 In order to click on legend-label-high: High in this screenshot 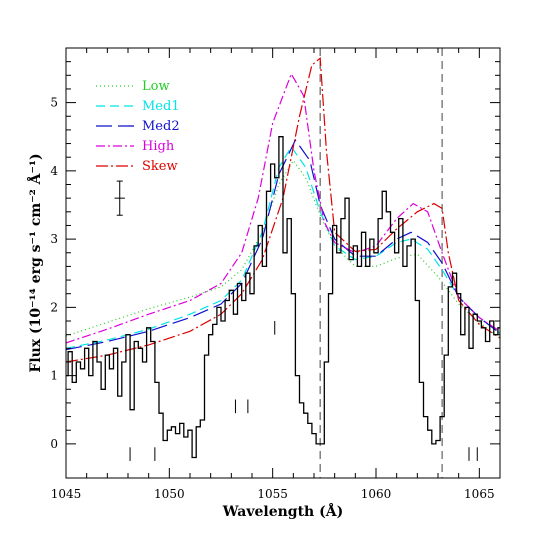, I will do `click(158, 146)`.